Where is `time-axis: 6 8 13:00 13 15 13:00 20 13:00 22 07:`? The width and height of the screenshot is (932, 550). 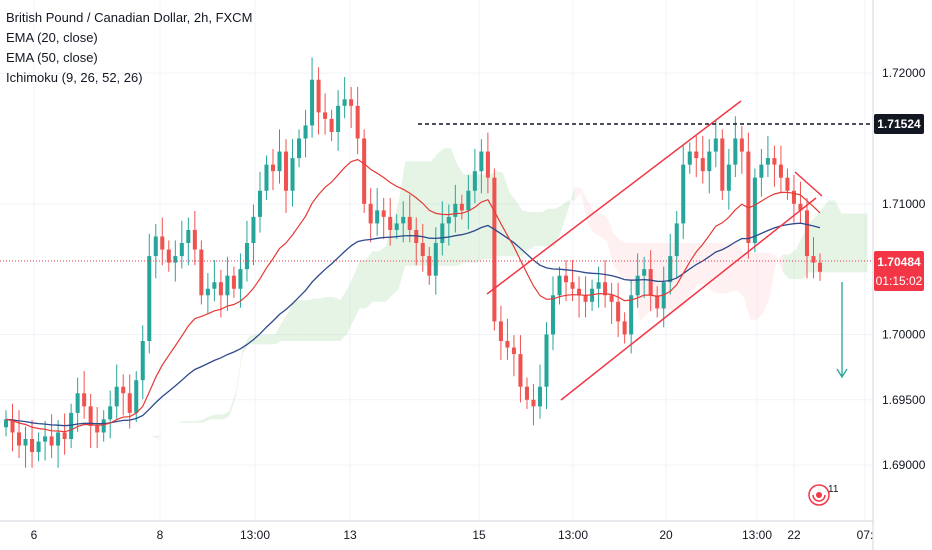 time-axis: 6 8 13:00 13 15 13:00 20 13:00 22 07: is located at coordinates (436, 531).